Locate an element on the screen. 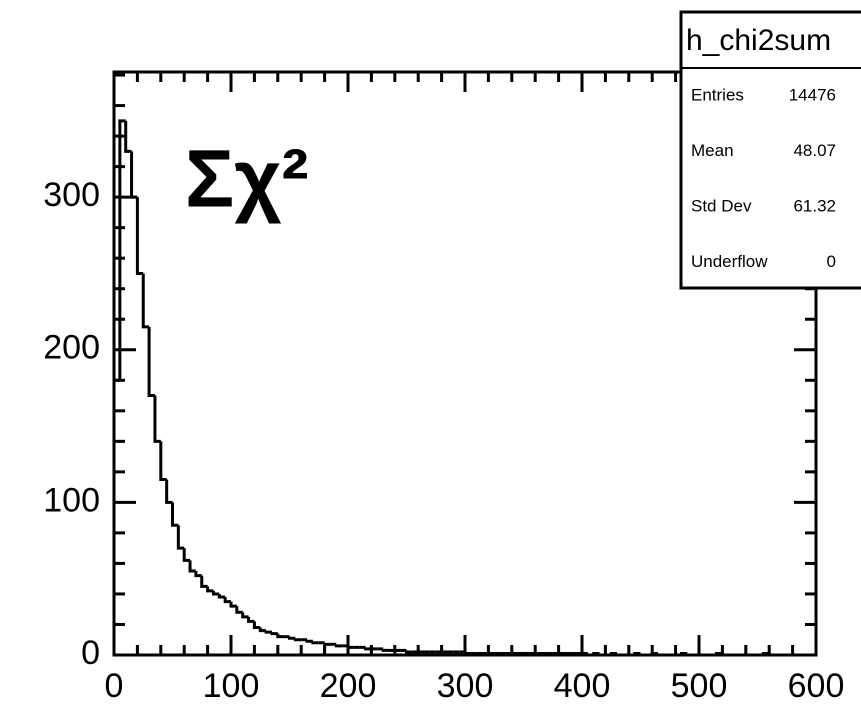 This screenshot has width=861, height=711. stats-frame is located at coordinates (770, 150).